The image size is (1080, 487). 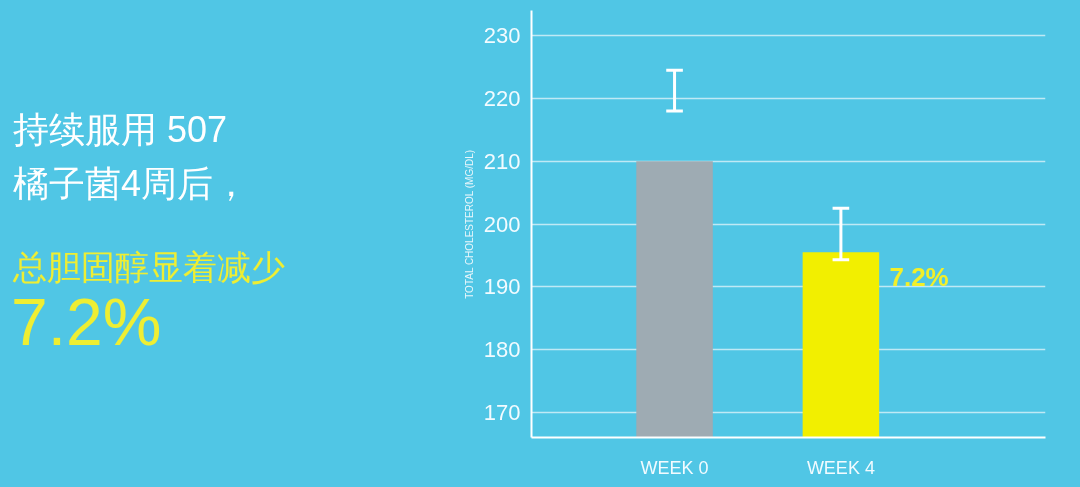 I want to click on y-tick-label: 180, so click(x=502, y=350).